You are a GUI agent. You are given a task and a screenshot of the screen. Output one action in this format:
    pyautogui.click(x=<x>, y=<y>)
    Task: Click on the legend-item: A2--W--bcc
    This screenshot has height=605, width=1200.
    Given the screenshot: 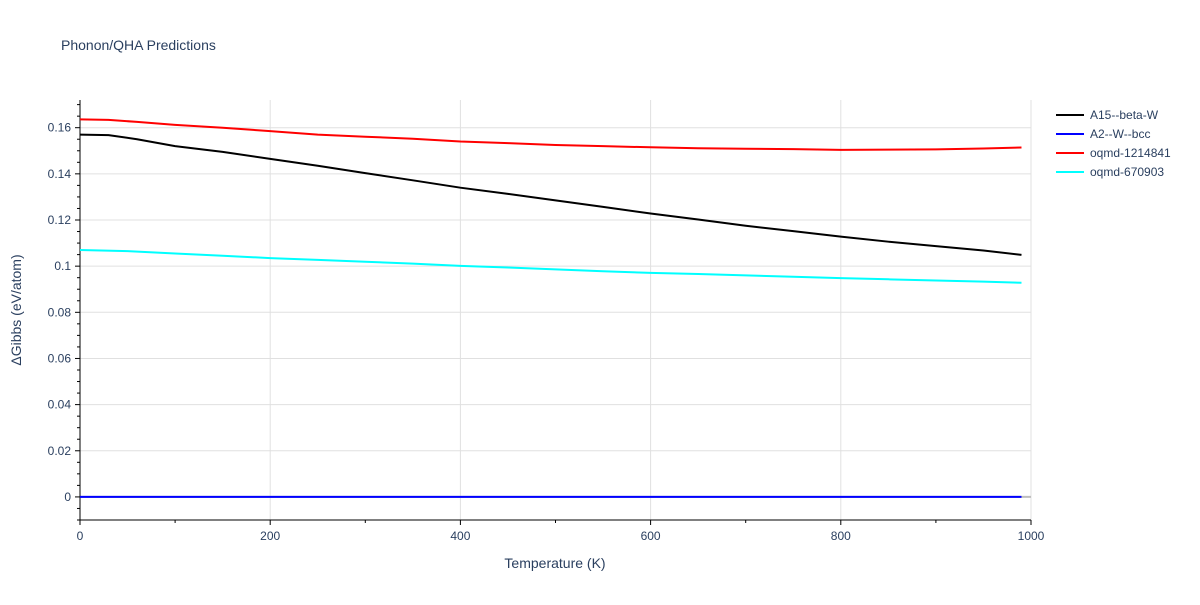 What is the action you would take?
    pyautogui.click(x=1103, y=134)
    